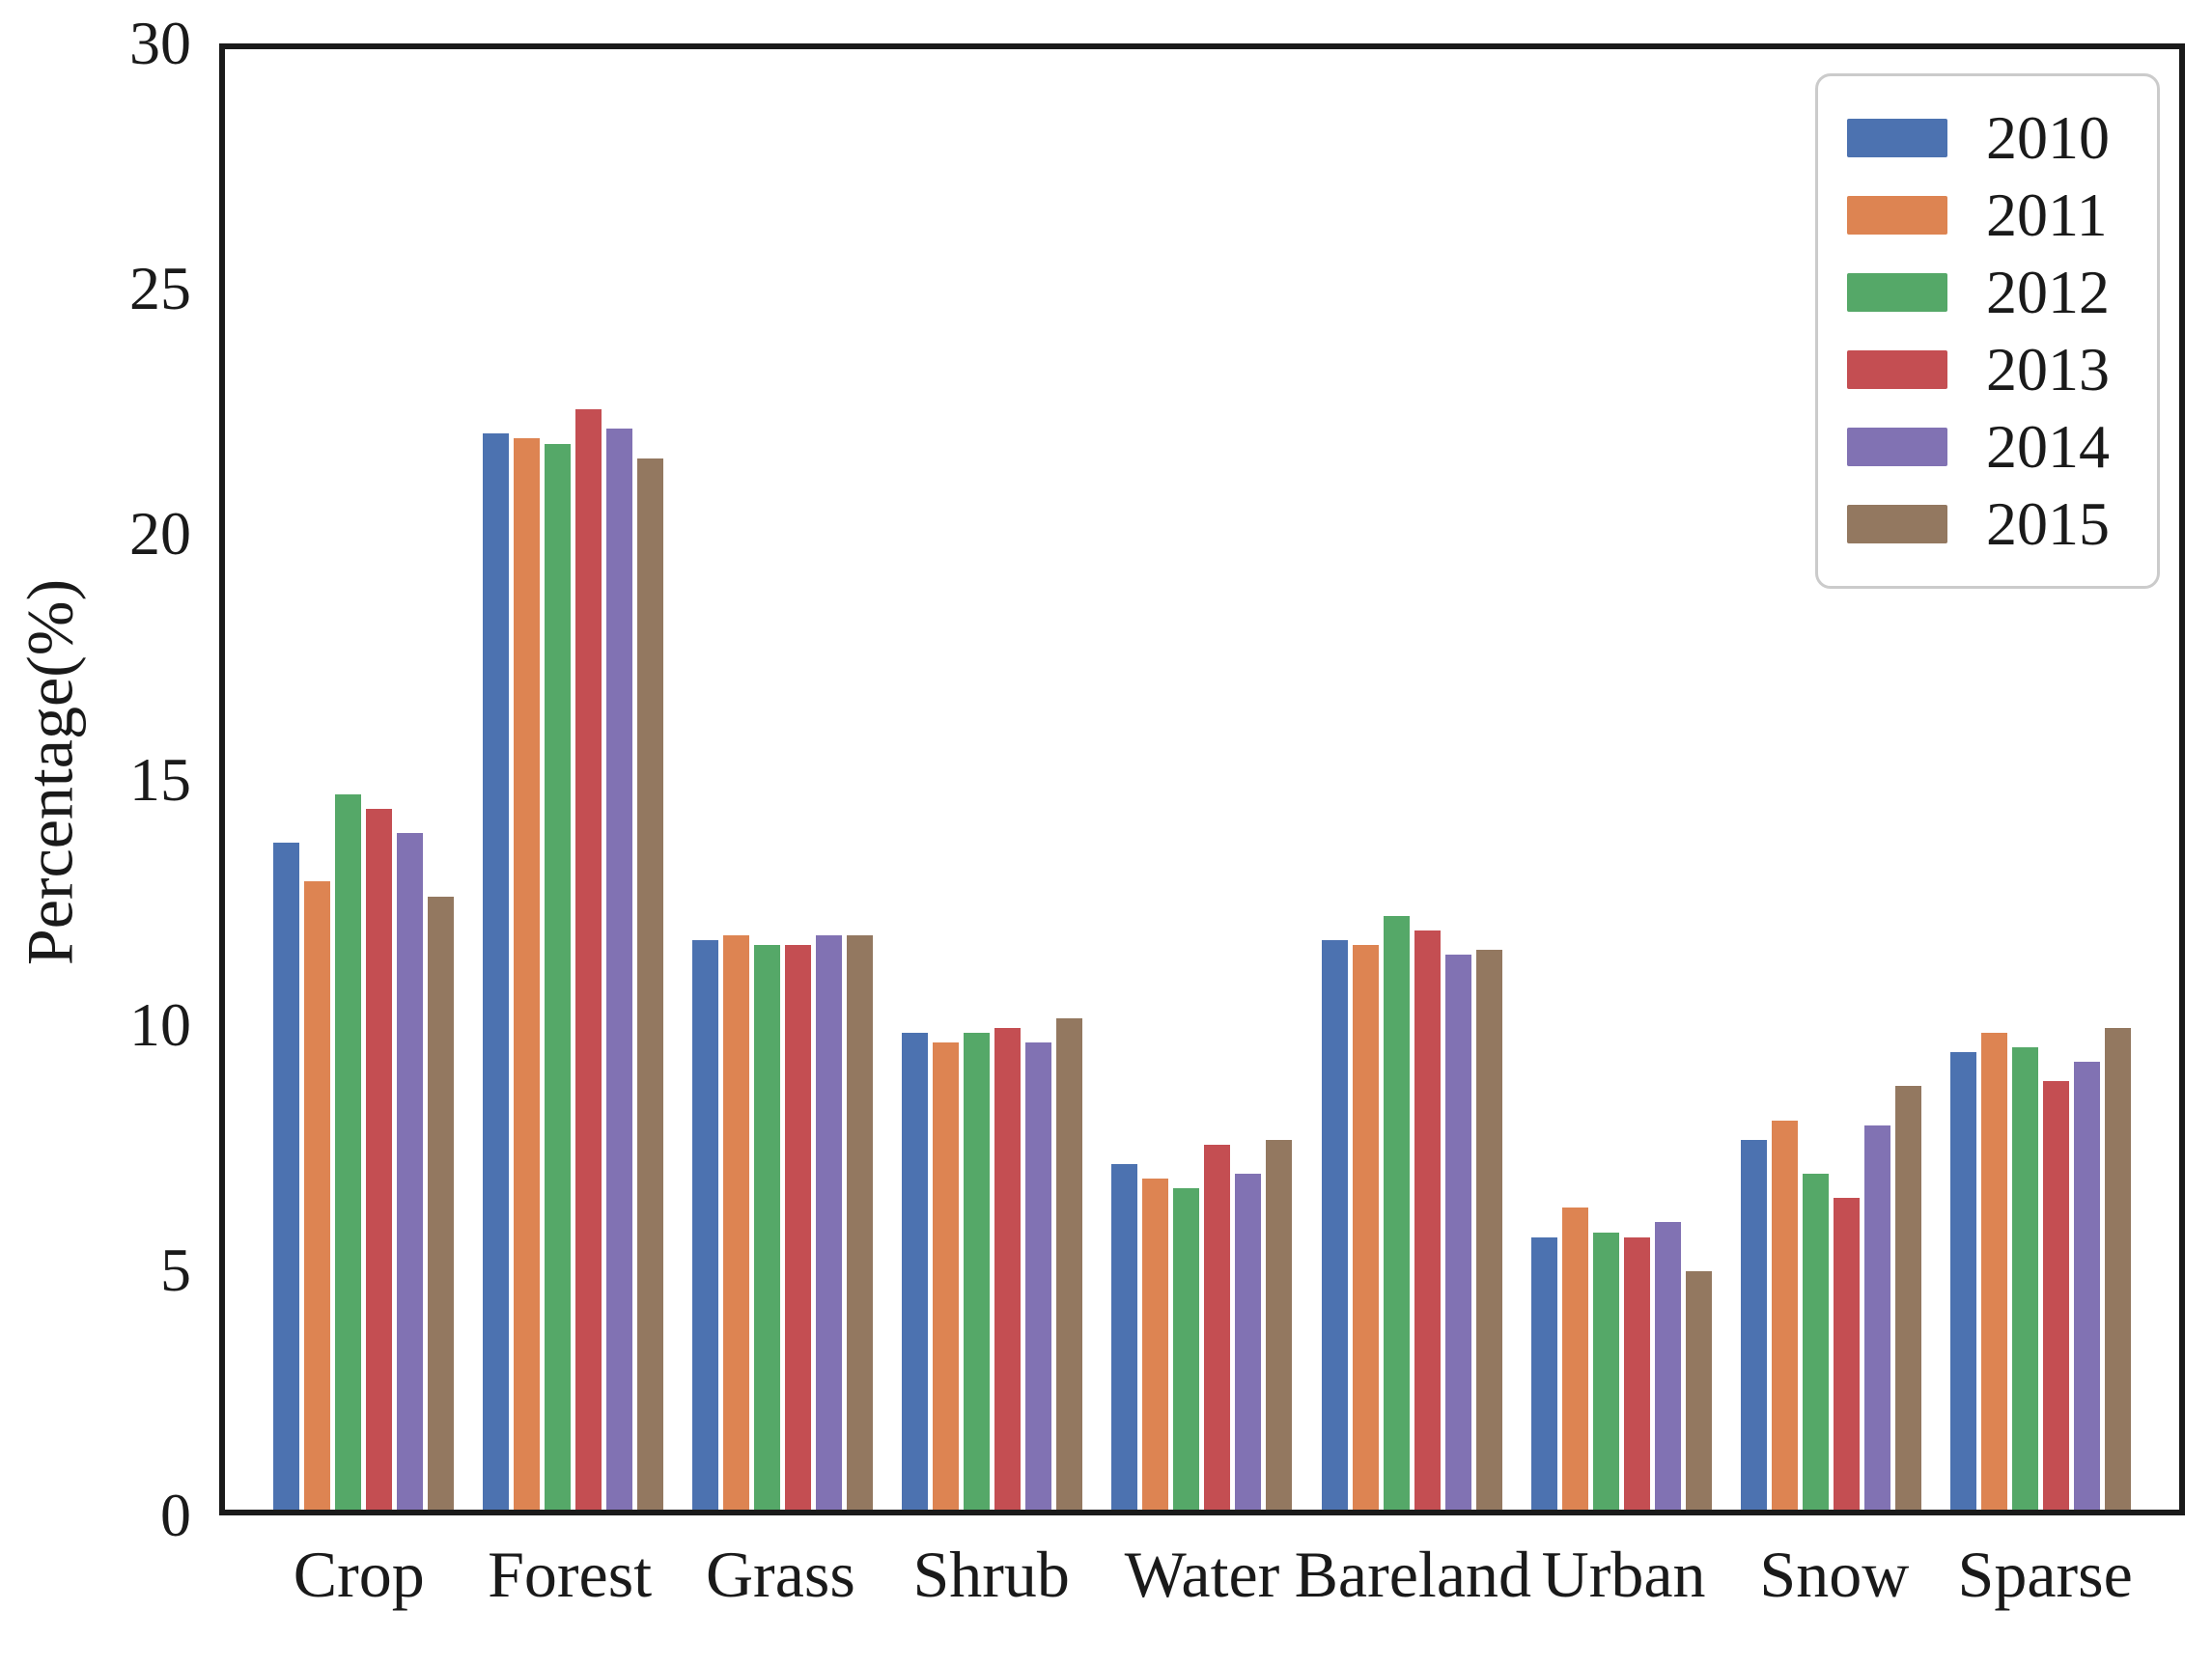  What do you see at coordinates (528, 974) in the screenshot?
I see `bar-forest-2011` at bounding box center [528, 974].